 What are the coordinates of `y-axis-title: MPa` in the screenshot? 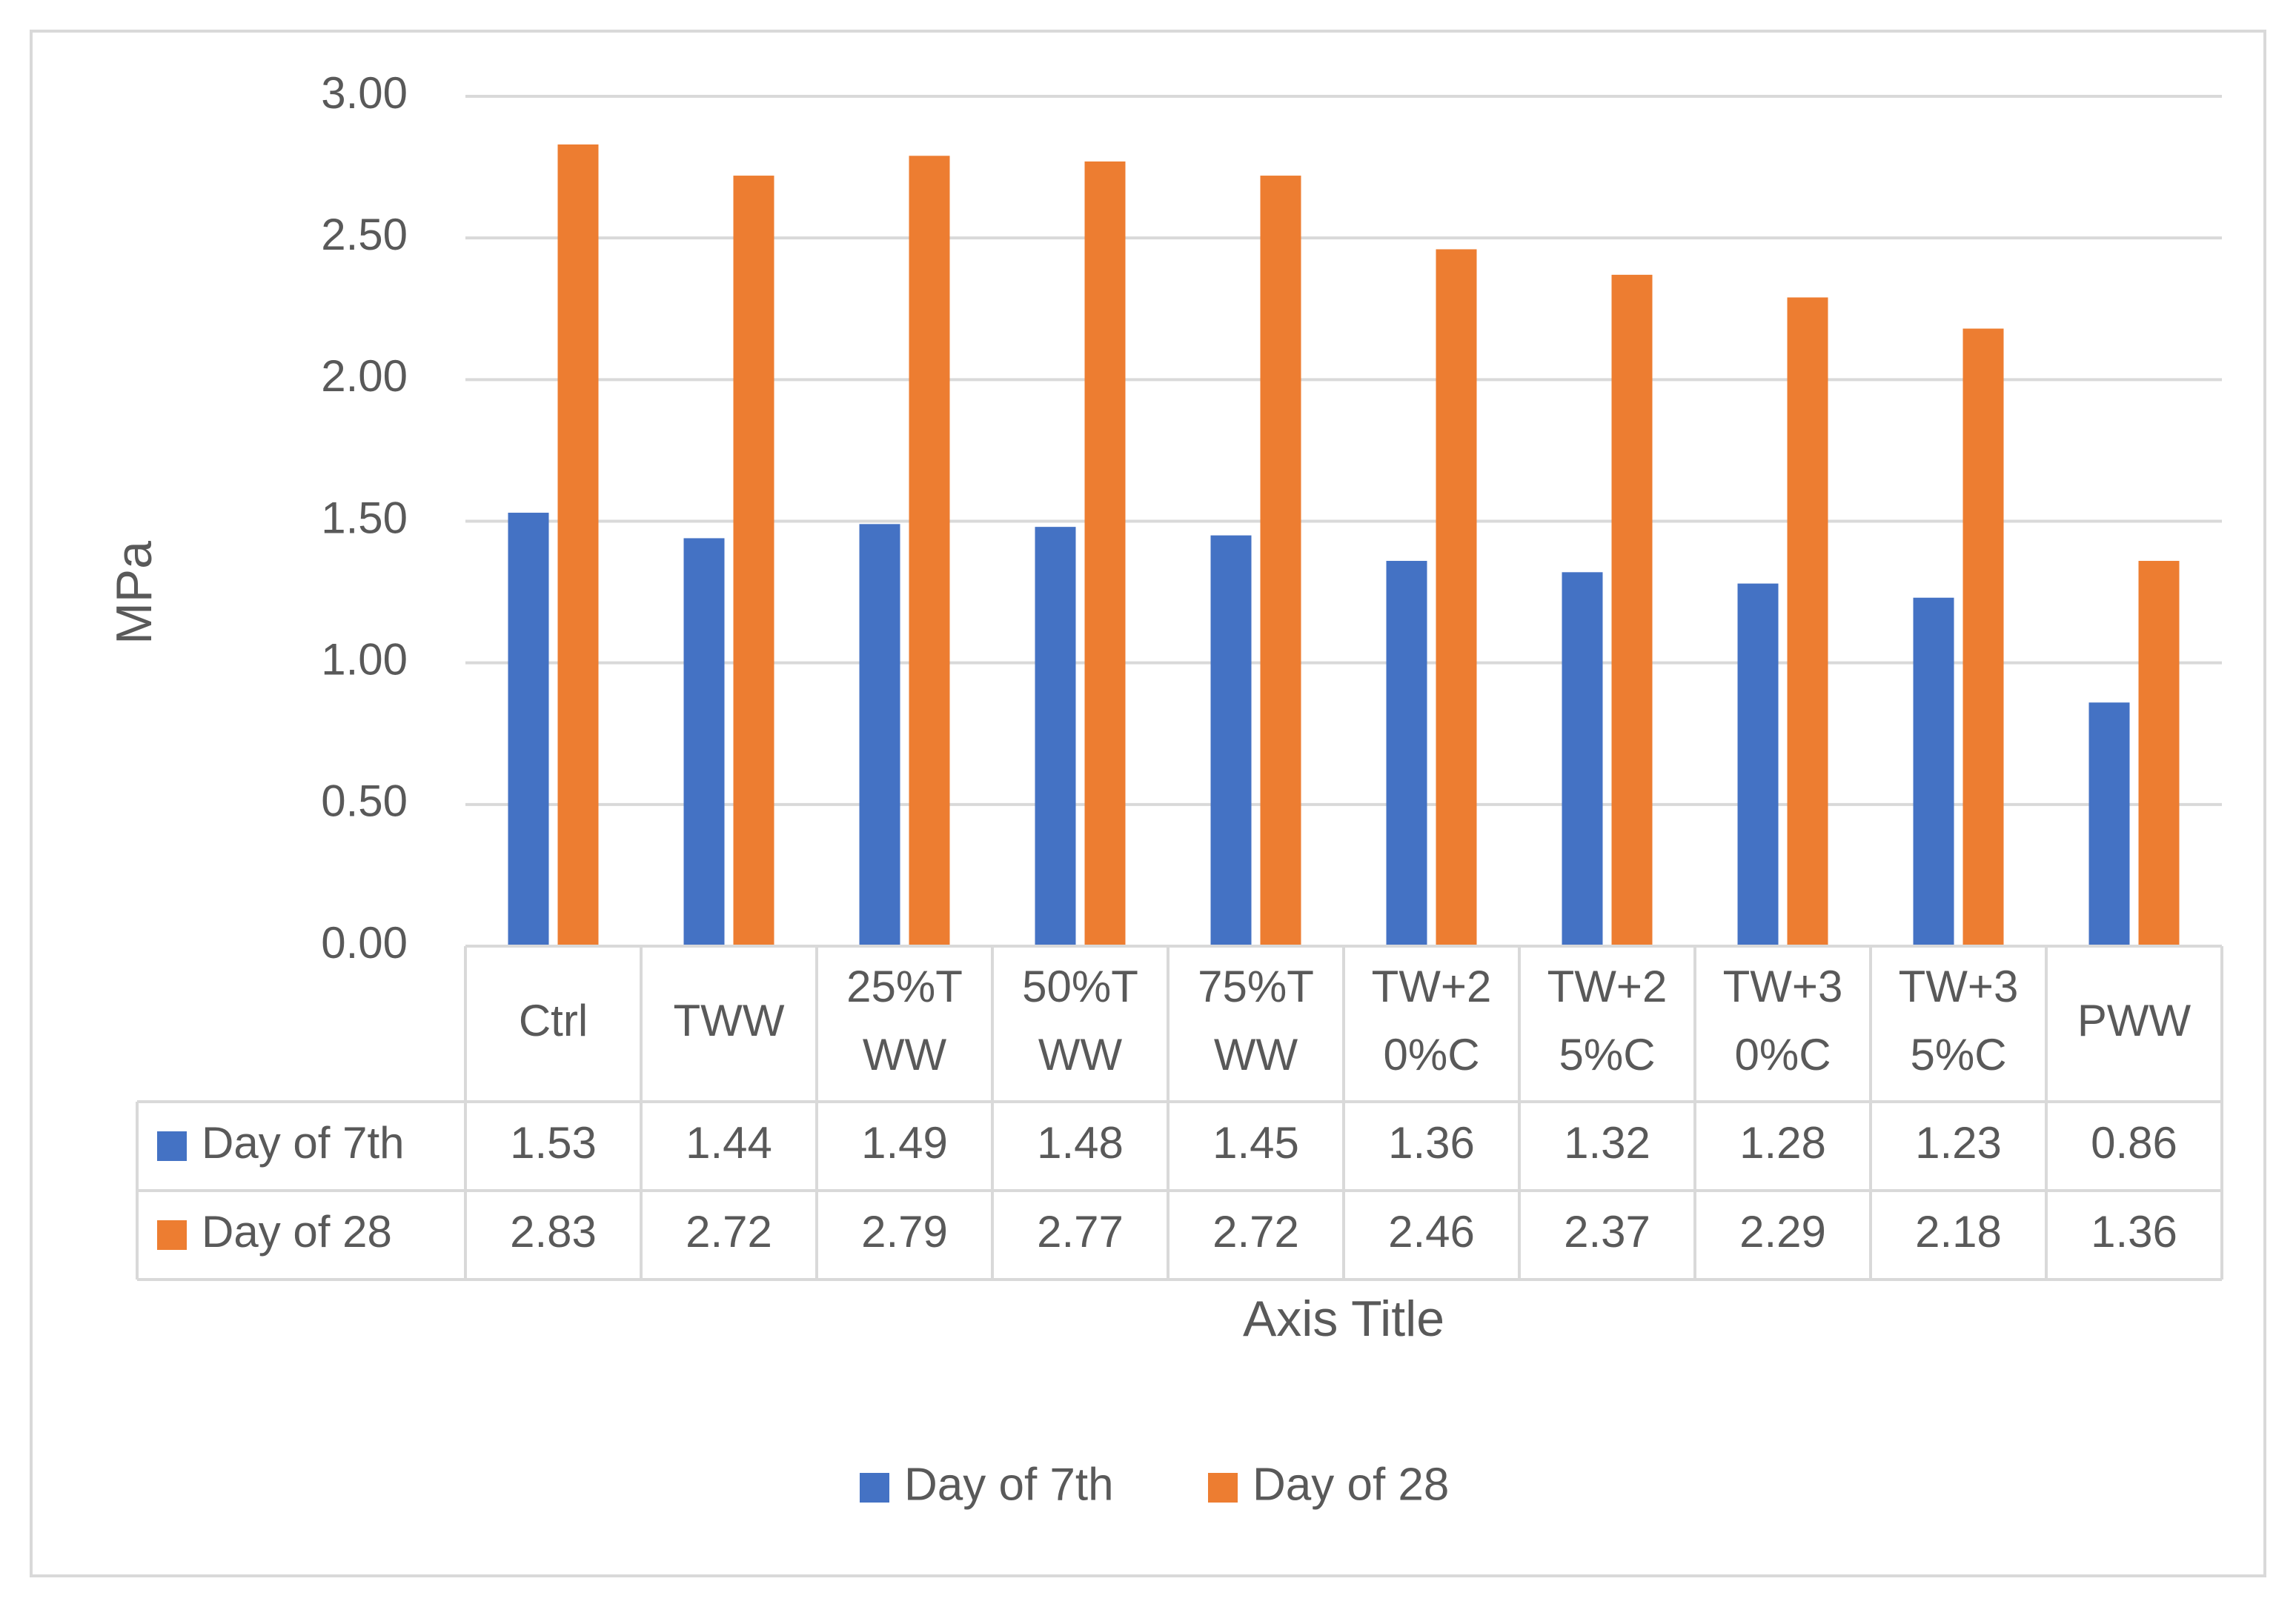 It's located at (134, 593).